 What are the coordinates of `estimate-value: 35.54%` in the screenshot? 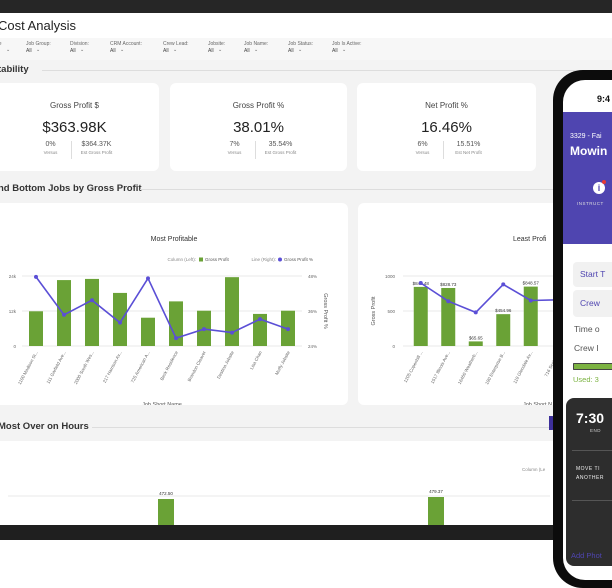 It's located at (280, 144).